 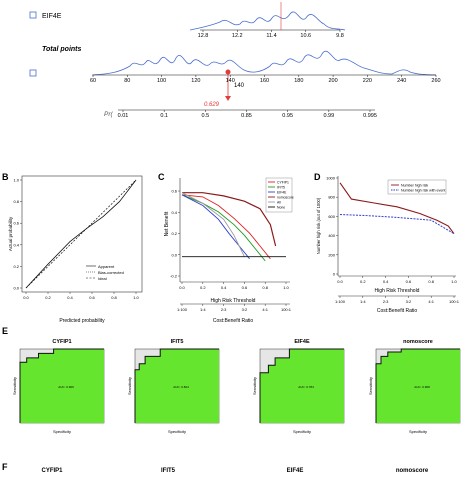 I want to click on series-line-eif4e, so click(x=215, y=227).